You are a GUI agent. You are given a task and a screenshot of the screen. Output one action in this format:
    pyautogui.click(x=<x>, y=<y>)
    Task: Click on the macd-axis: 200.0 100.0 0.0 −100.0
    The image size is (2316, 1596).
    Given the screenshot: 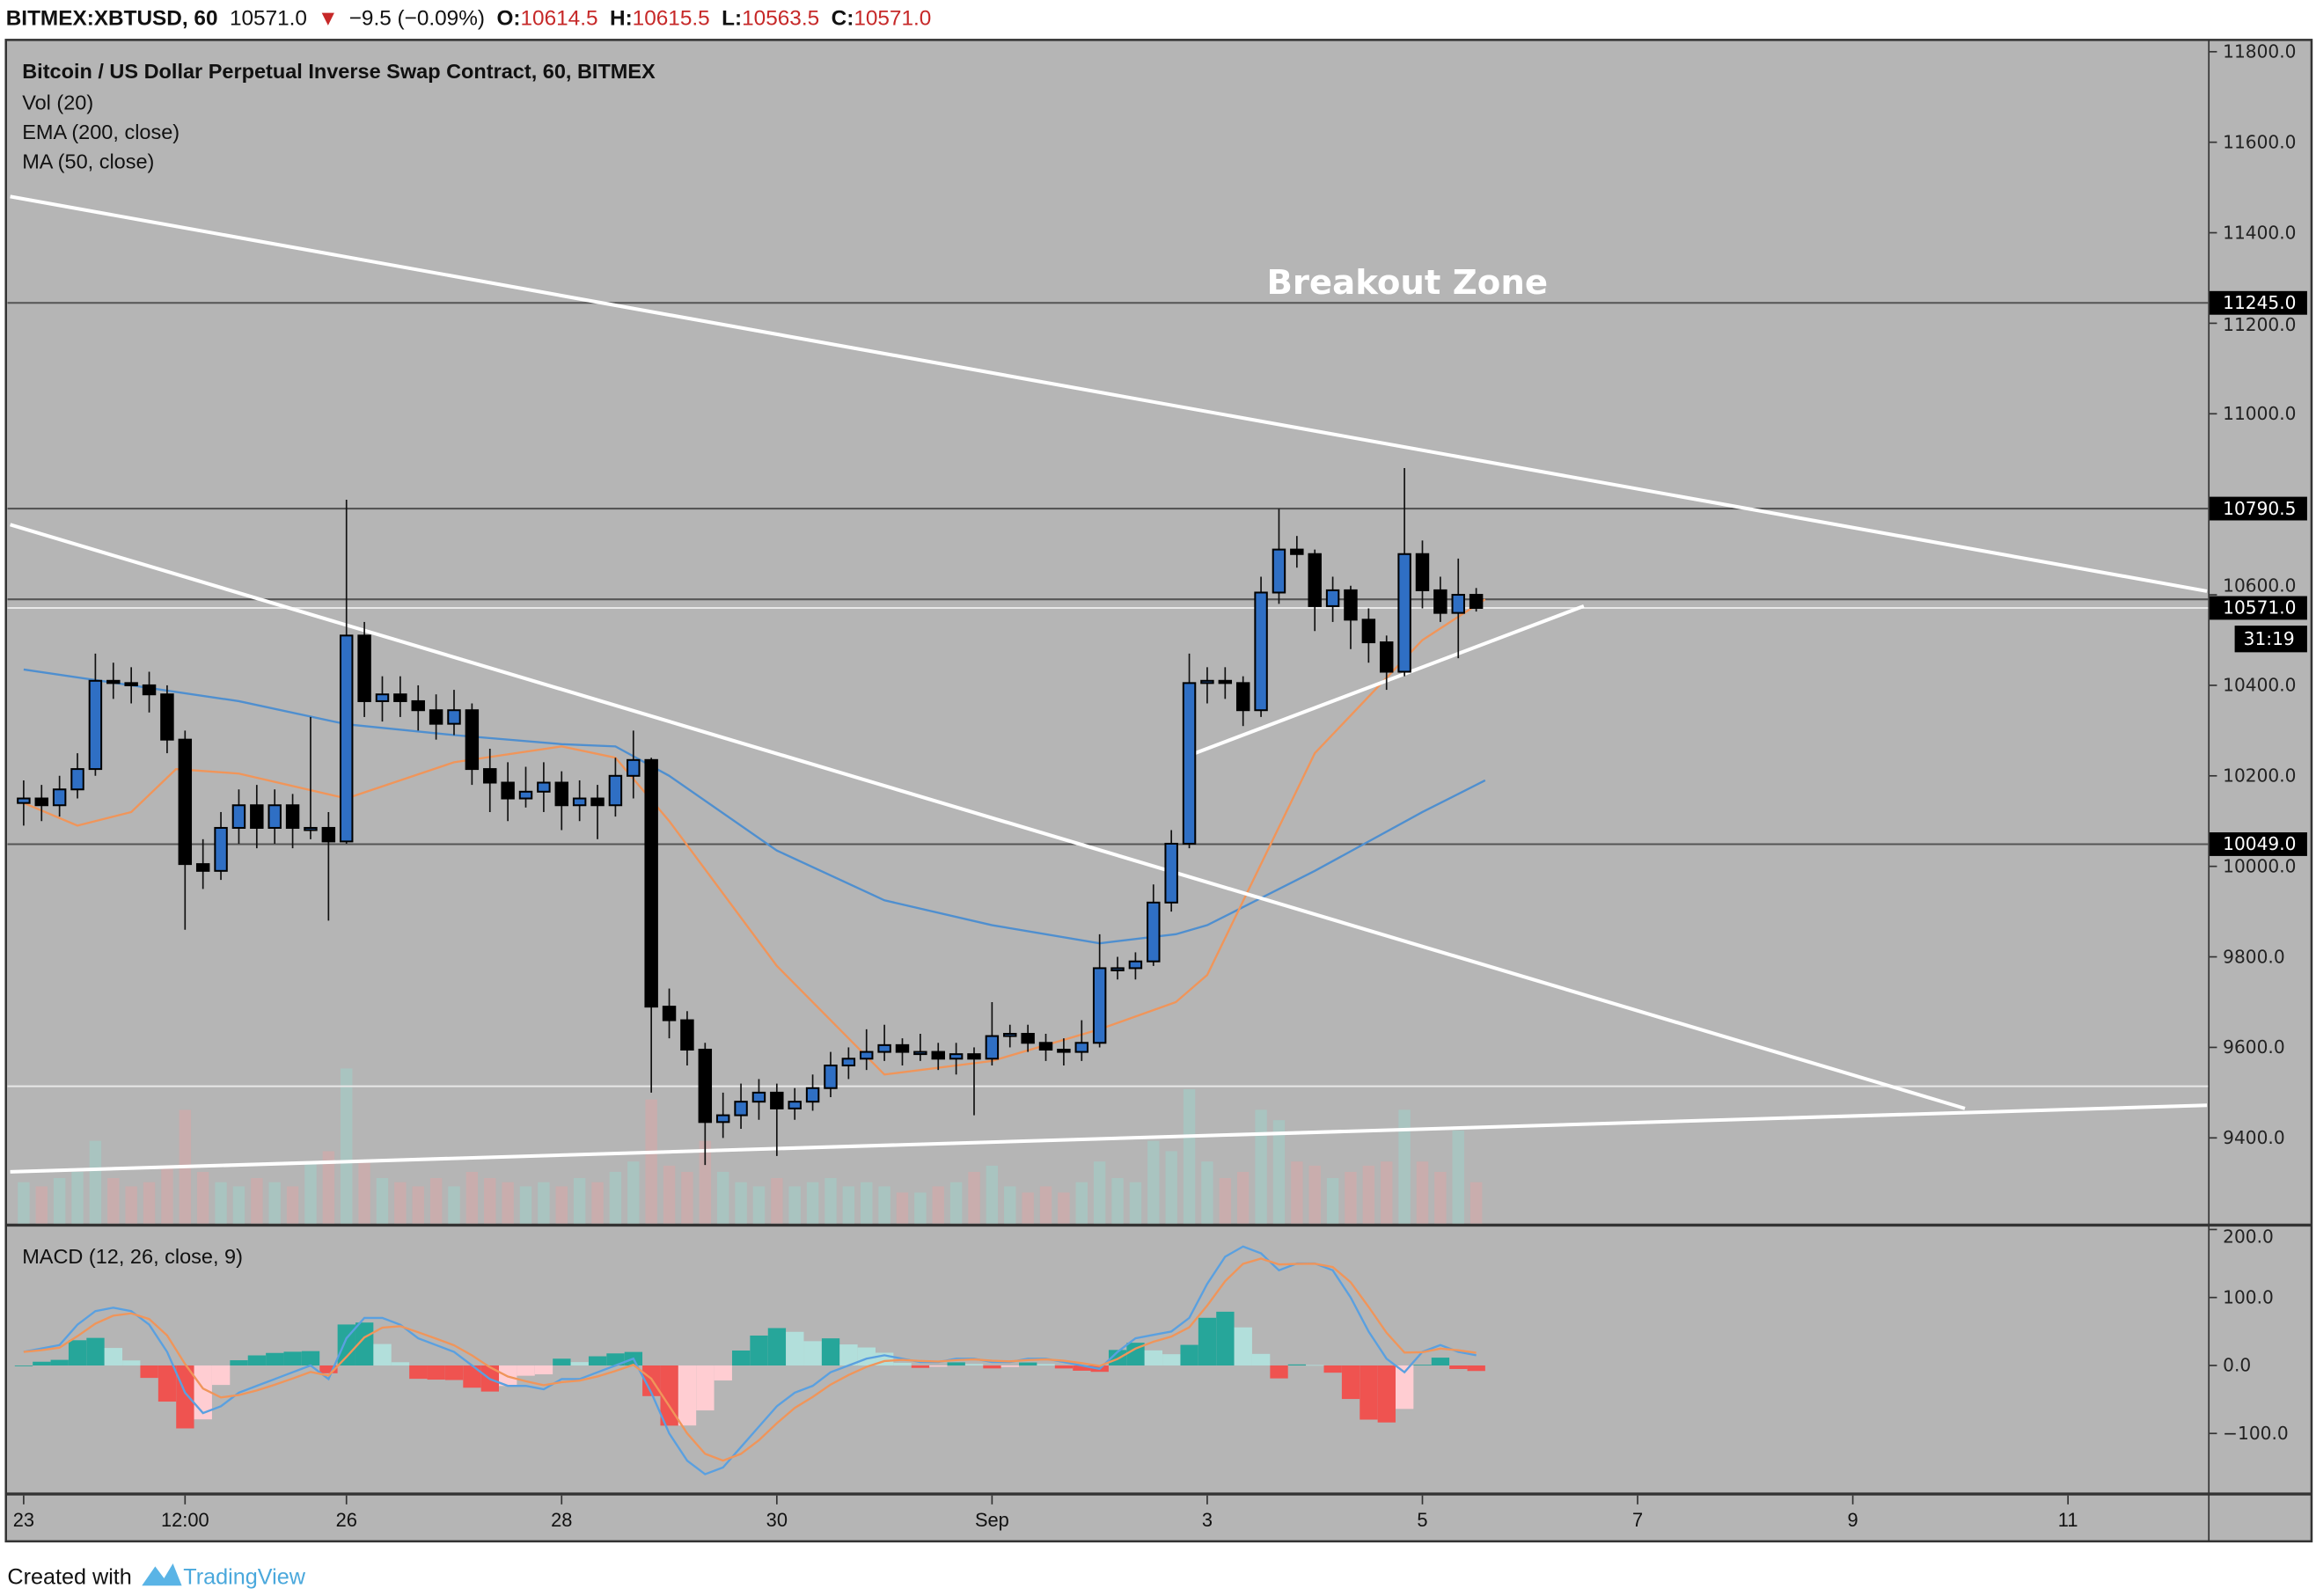 What is the action you would take?
    pyautogui.click(x=2249, y=1335)
    